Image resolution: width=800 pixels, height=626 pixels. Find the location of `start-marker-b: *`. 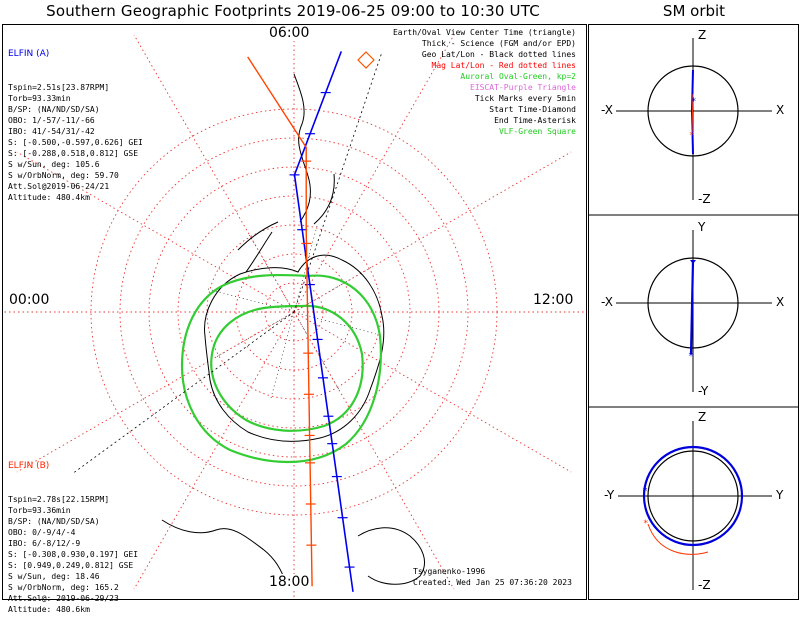

start-marker-b: * is located at coordinates (691, 136).